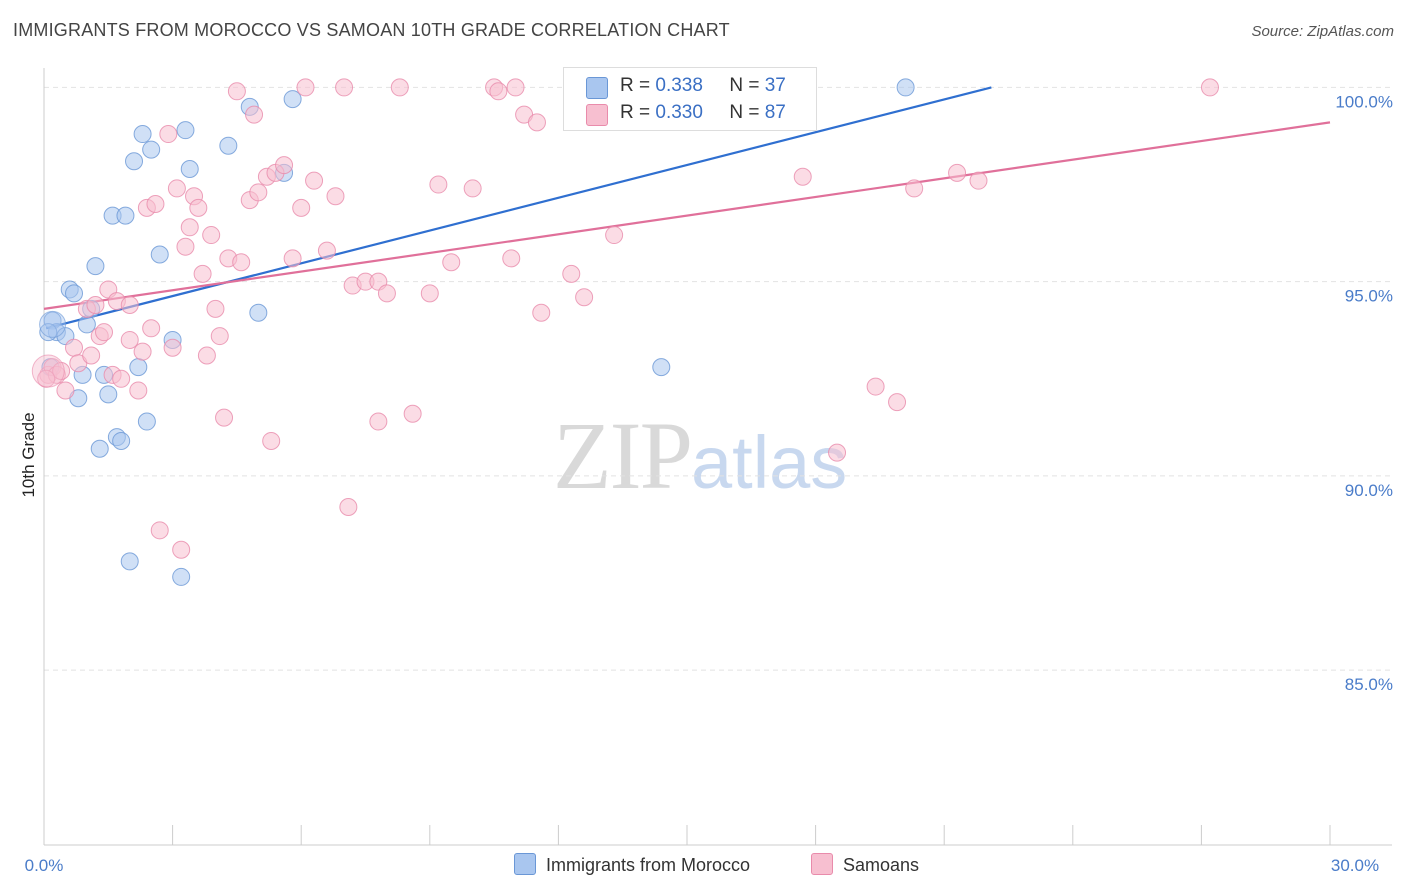  I want to click on bottom-legend-morocco: Immigrants from Morocco, so click(632, 864).